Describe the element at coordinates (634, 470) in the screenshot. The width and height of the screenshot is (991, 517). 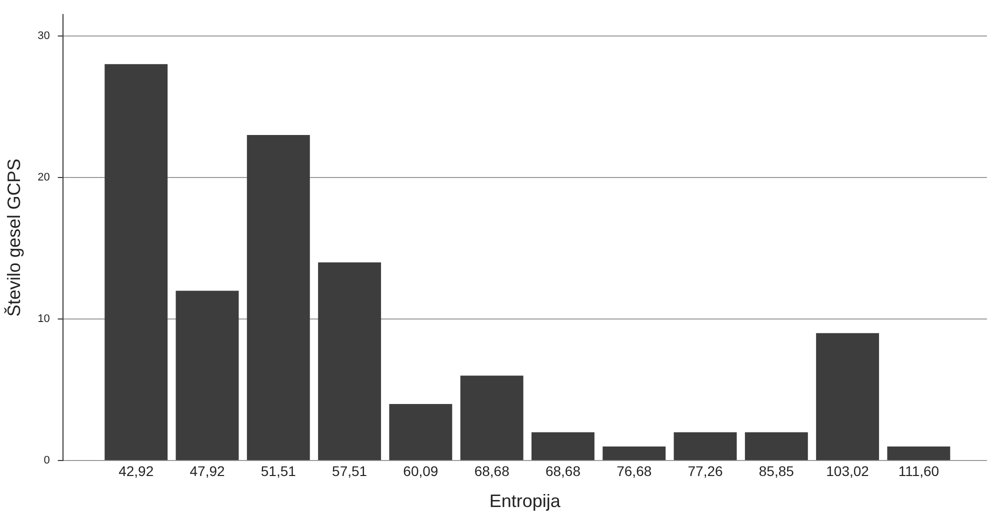
I see `x-tick-label: 76,68` at that location.